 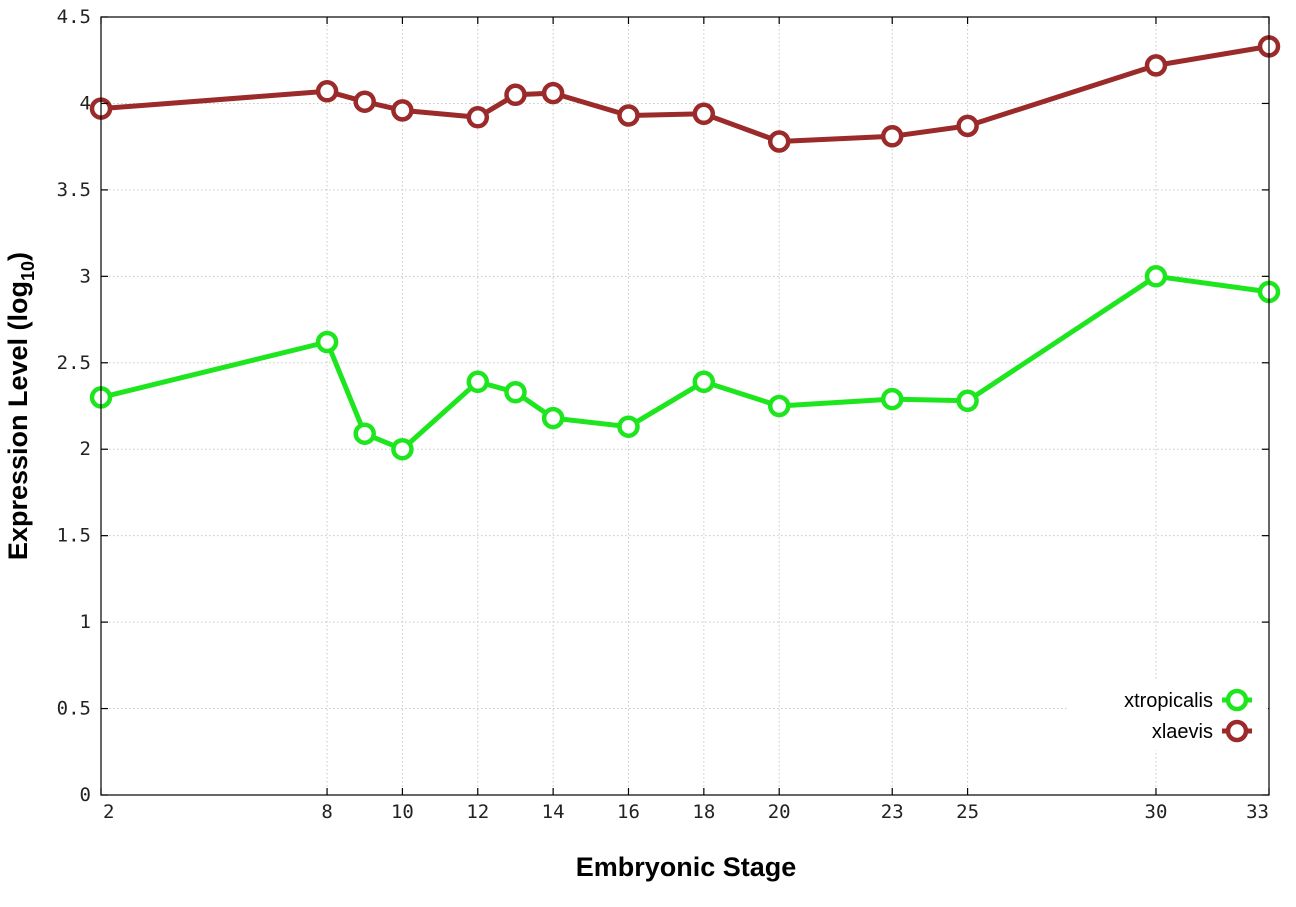 I want to click on x-tick-label: 2, so click(x=108, y=812).